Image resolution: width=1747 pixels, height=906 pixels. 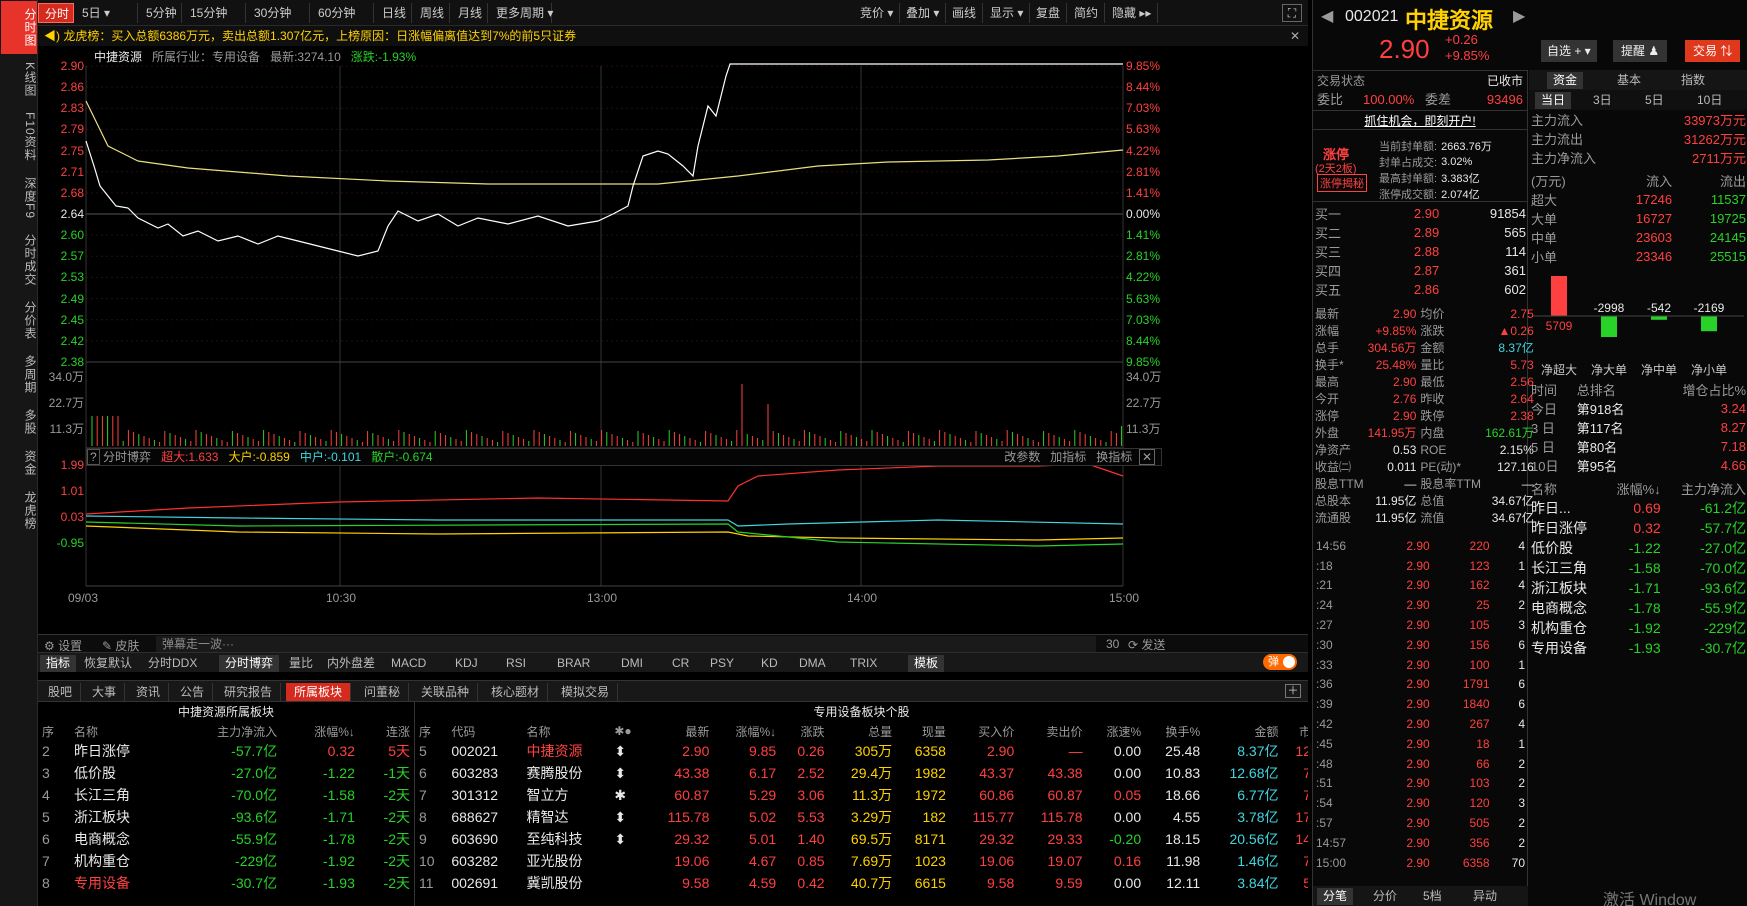 I want to click on edit-params-link: 改参数, so click(x=1022, y=457).